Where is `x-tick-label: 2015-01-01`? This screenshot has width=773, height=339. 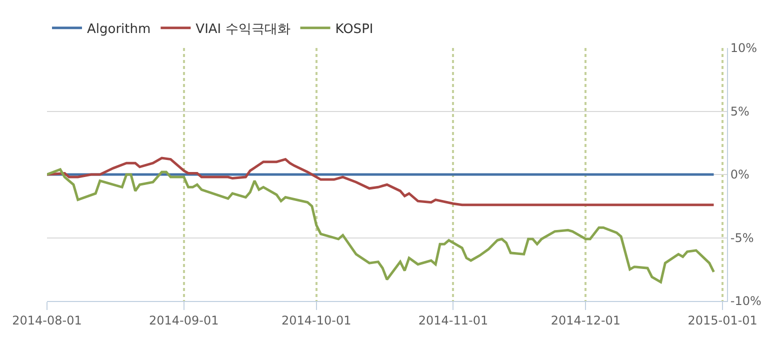
x-tick-label: 2015-01-01 is located at coordinates (723, 320).